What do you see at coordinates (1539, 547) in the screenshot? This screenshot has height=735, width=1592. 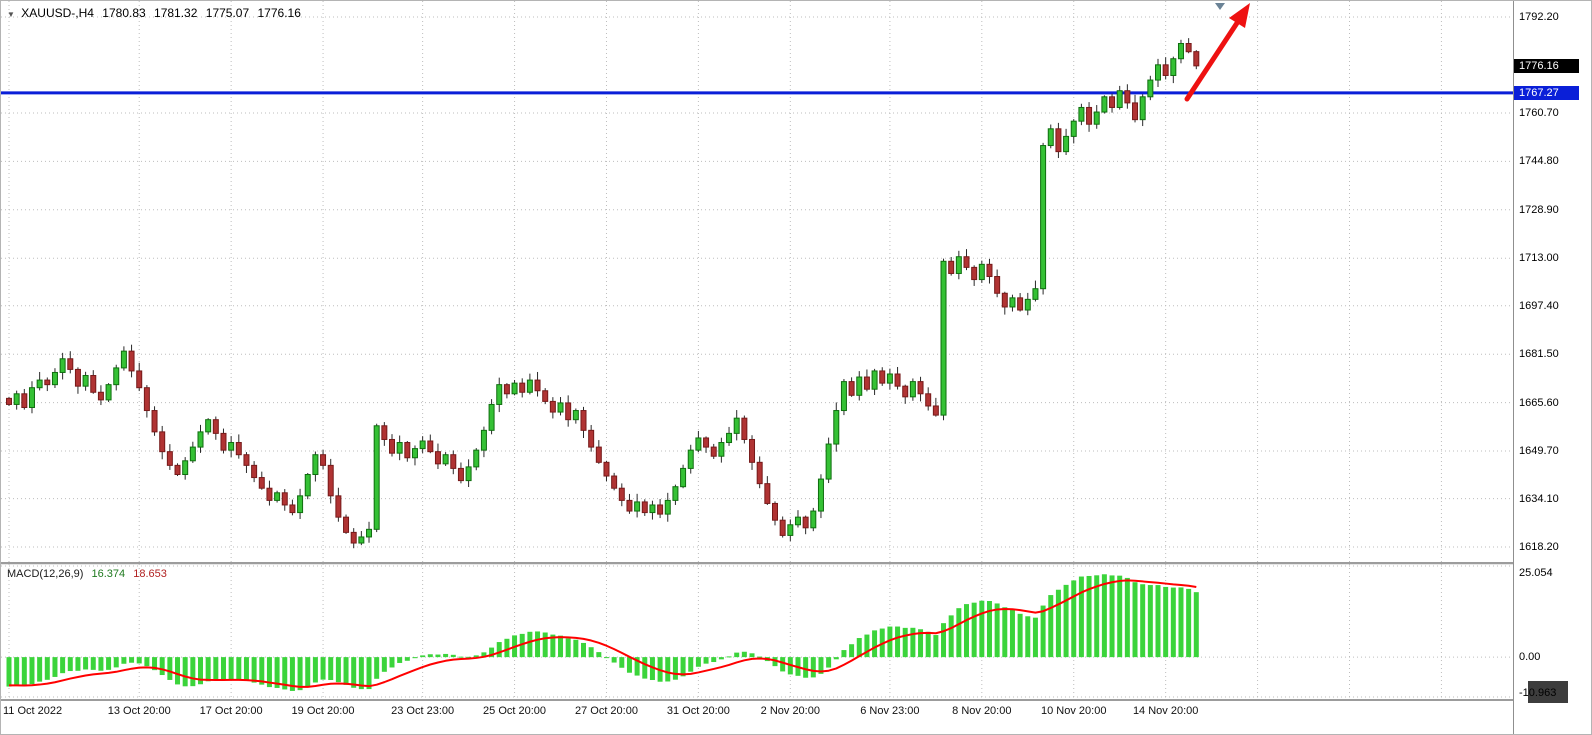 I see `price-axis-label: 1618.20` at bounding box center [1539, 547].